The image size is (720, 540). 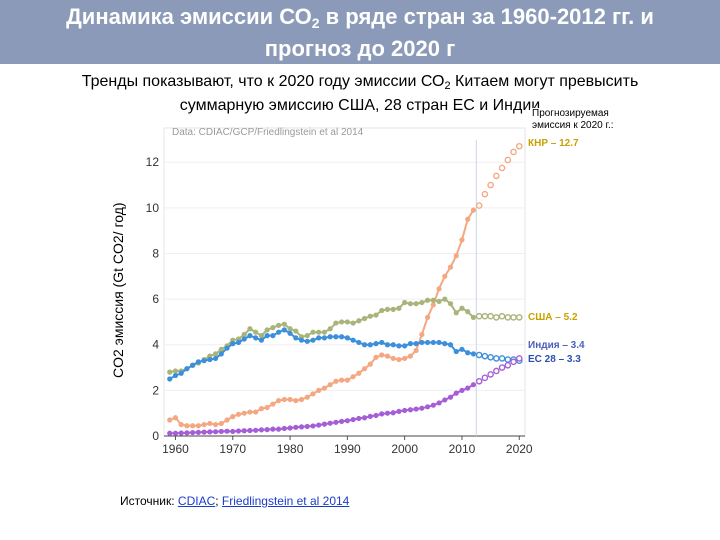 I want to click on x-tick-label: 2000, so click(x=404, y=449).